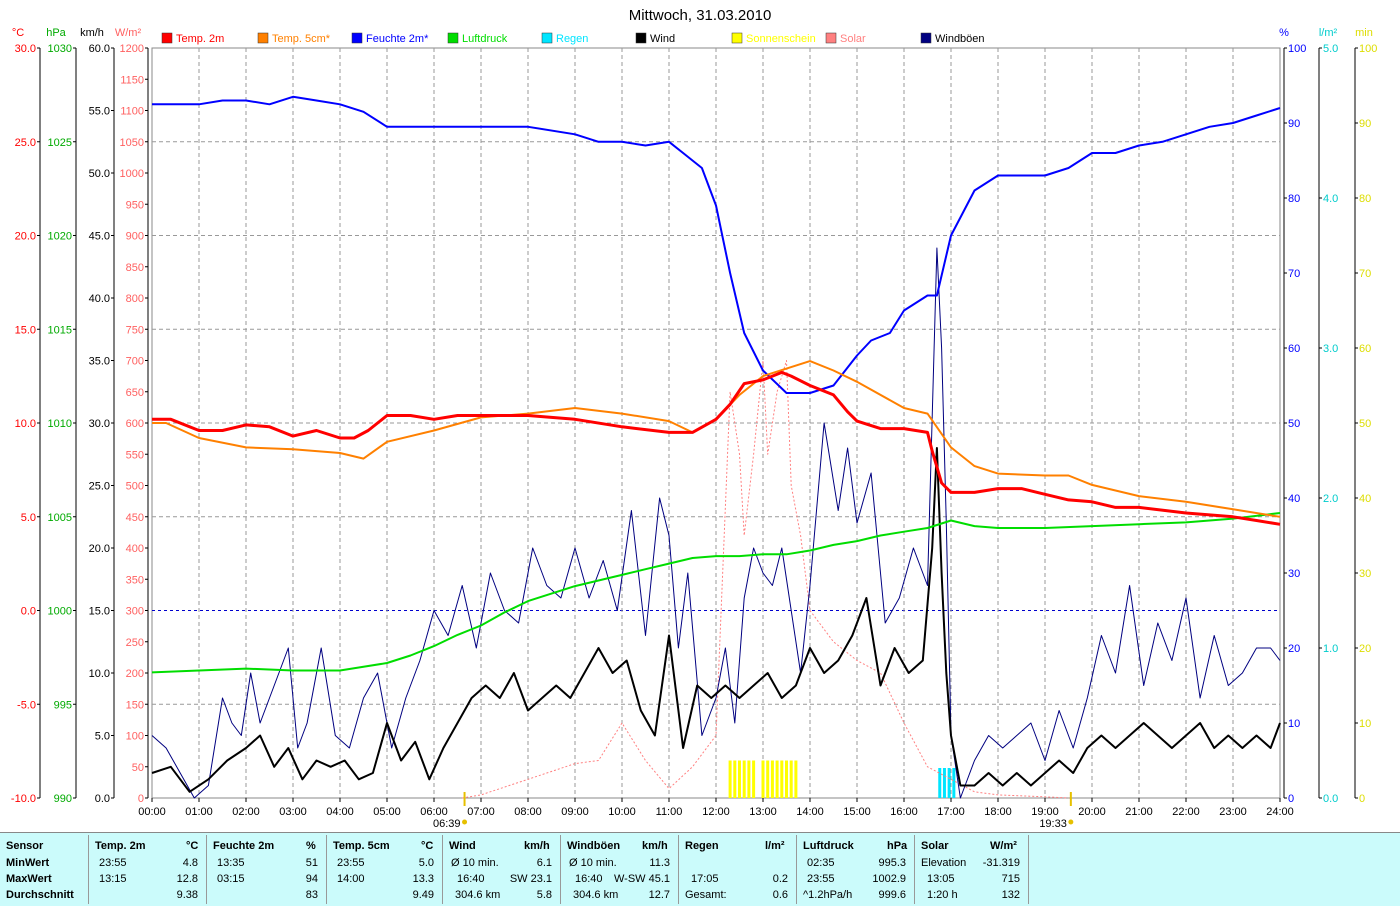 Image resolution: width=1400 pixels, height=906 pixels. What do you see at coordinates (1294, 199) in the screenshot?
I see `hum-tick-label: 80` at bounding box center [1294, 199].